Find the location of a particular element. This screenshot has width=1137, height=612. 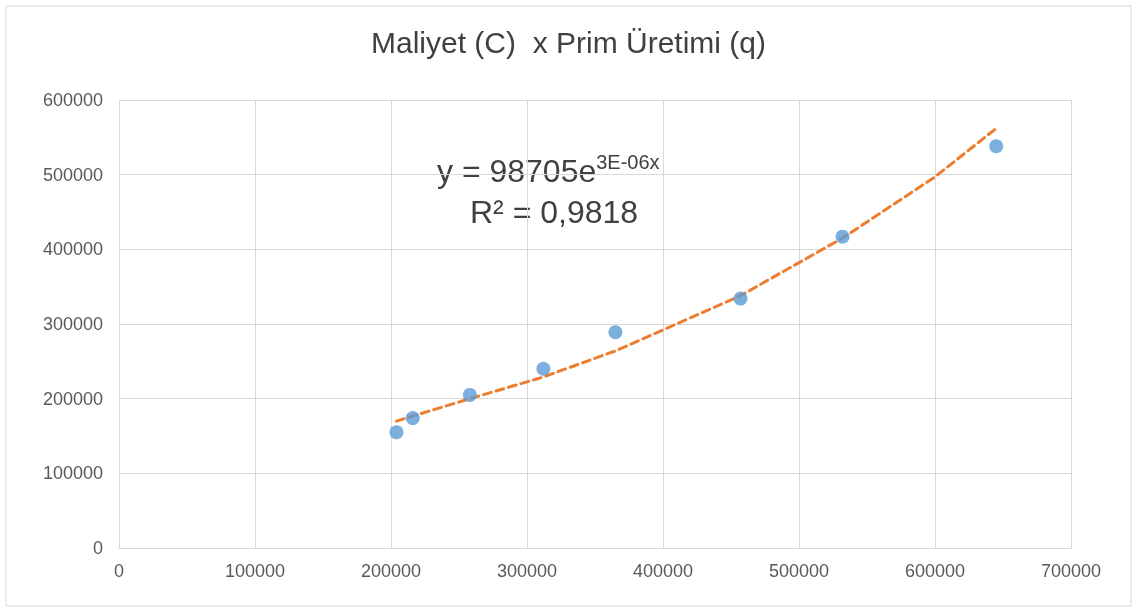

y-tick-label: 400000 is located at coordinates (72, 249).